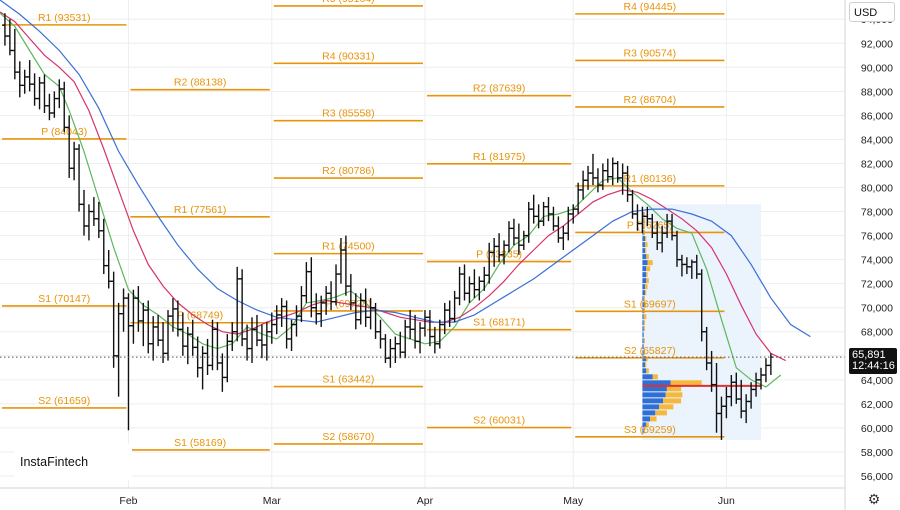 The width and height of the screenshot is (900, 510). Describe the element at coordinates (866, 13) in the screenshot. I see `currency-label: USD` at that location.